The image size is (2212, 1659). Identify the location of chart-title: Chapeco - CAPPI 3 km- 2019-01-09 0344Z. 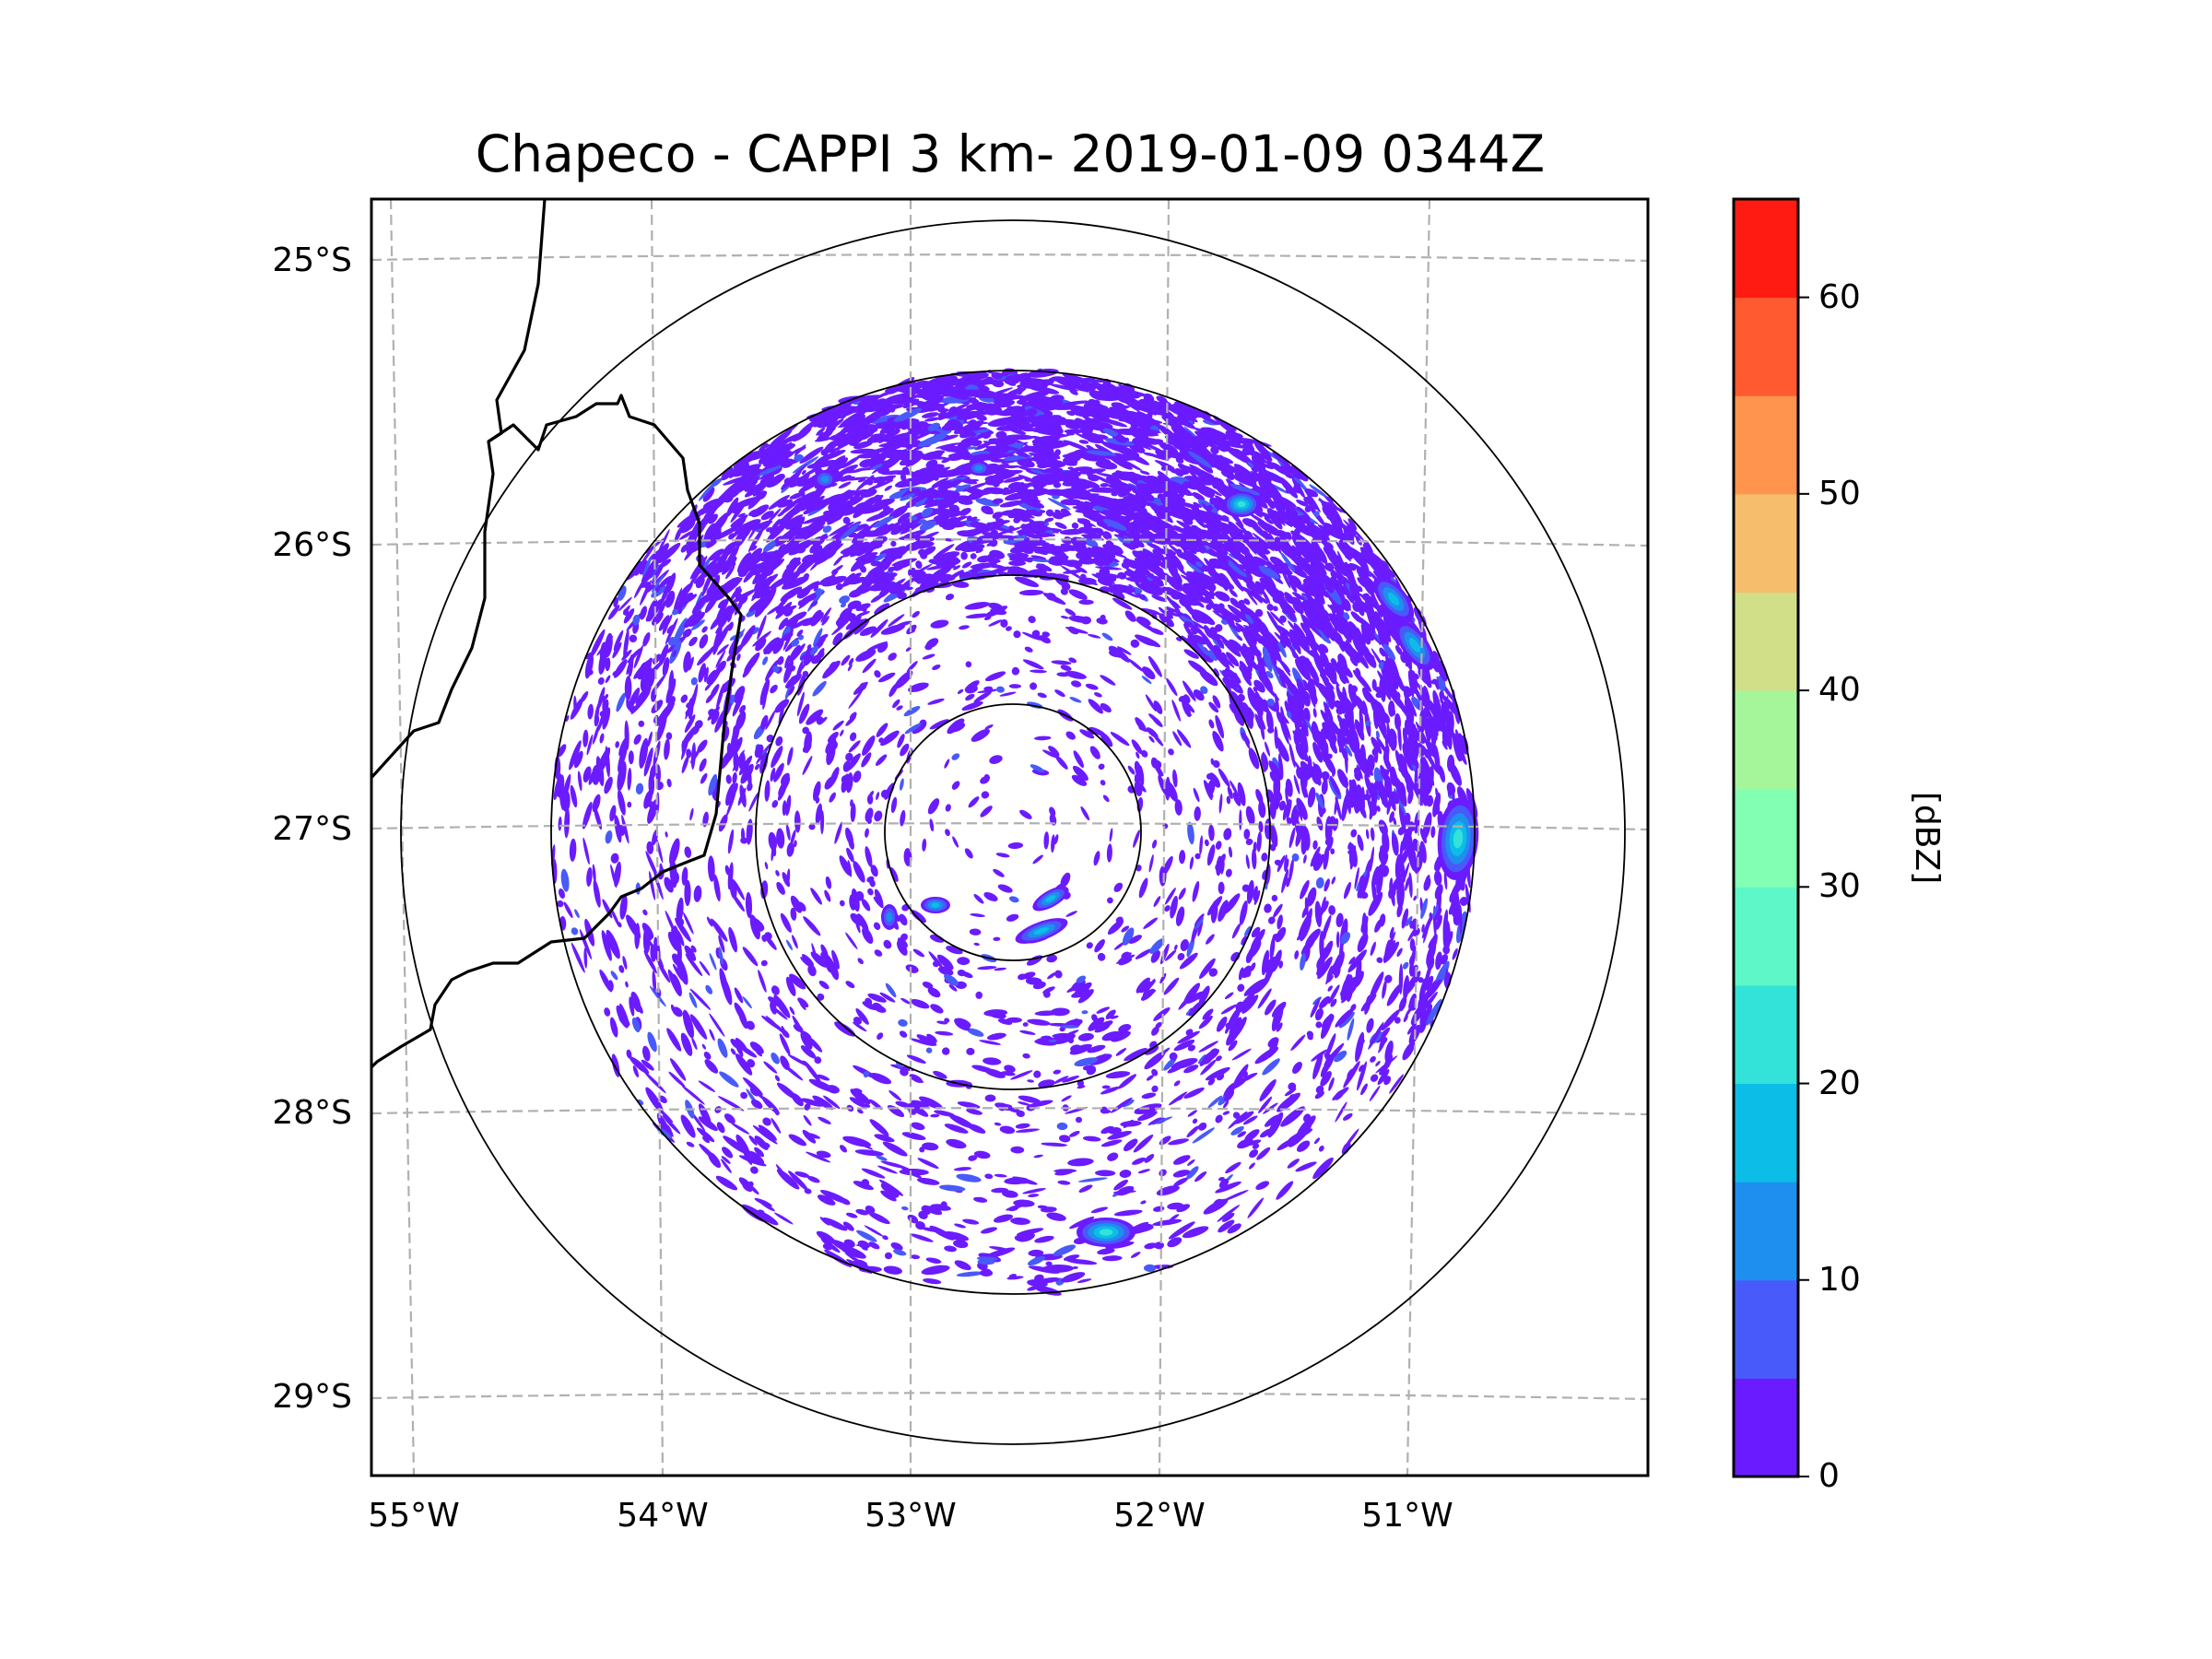
(1010, 153).